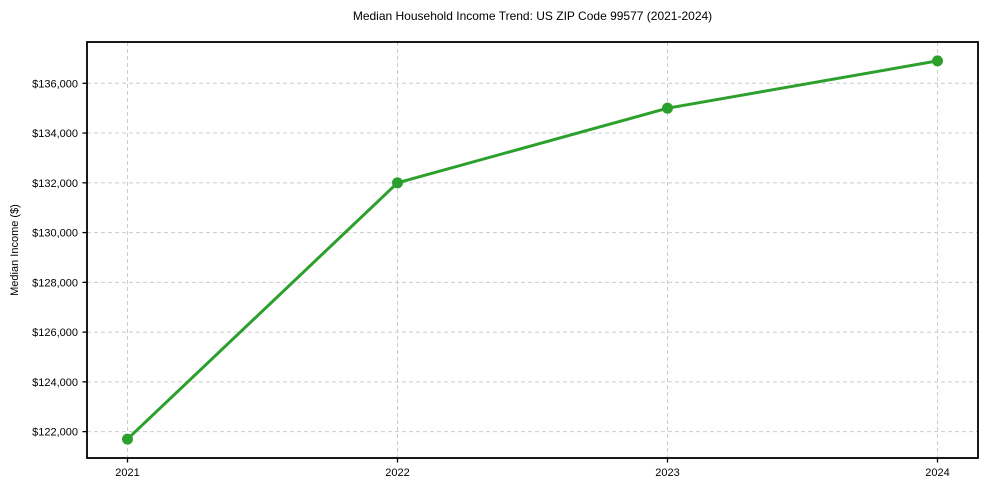 This screenshot has width=989, height=490. I want to click on y-tick-label: $132,000, so click(55, 184).